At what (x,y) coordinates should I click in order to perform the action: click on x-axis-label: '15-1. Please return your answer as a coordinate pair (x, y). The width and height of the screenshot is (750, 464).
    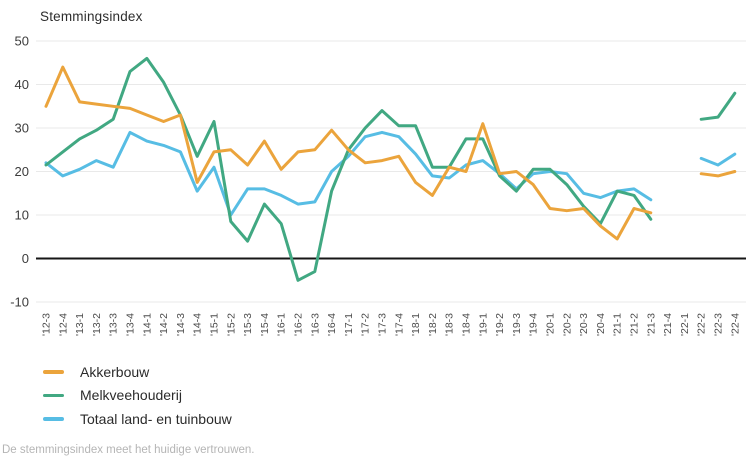
    Looking at the image, I should click on (215, 324).